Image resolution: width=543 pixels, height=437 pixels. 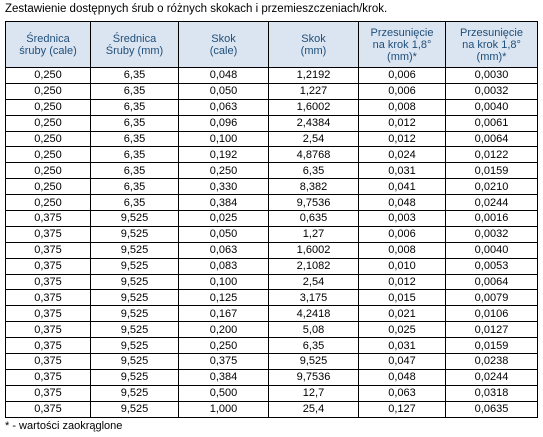 What do you see at coordinates (271, 75) in the screenshot?
I see `table-row: 0,250 6,35 0,048 1,2192 0,006 0,0030` at bounding box center [271, 75].